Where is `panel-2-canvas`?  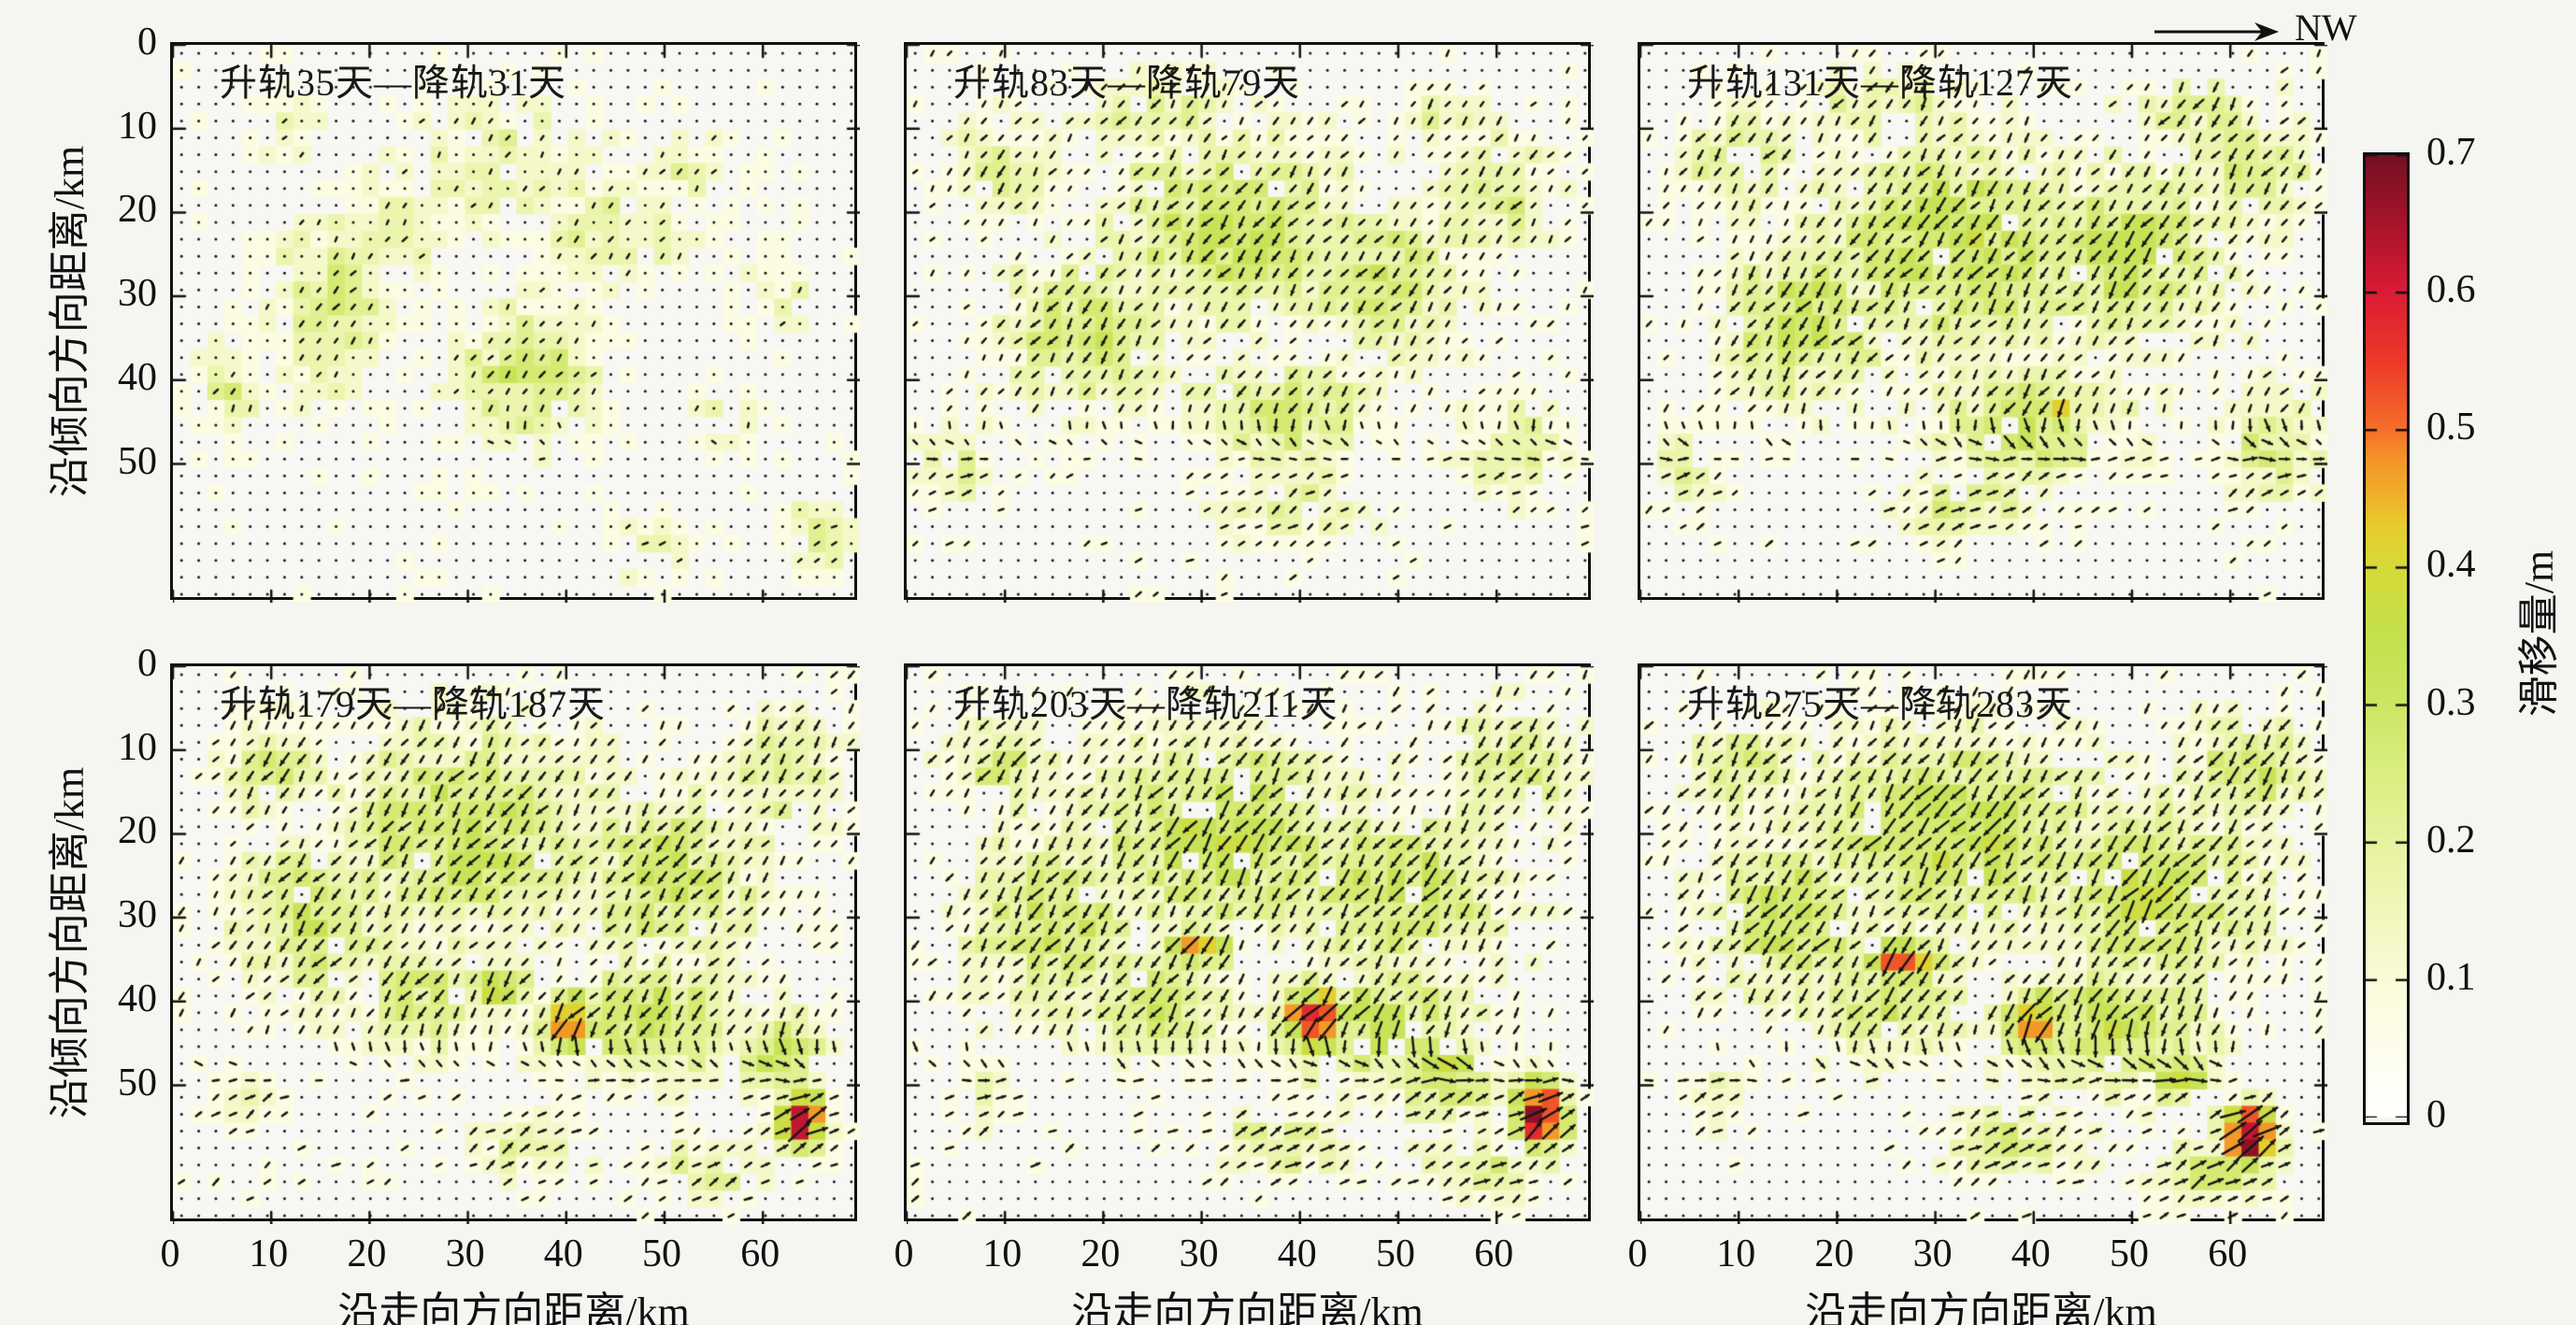
panel-2-canvas is located at coordinates (1250, 324).